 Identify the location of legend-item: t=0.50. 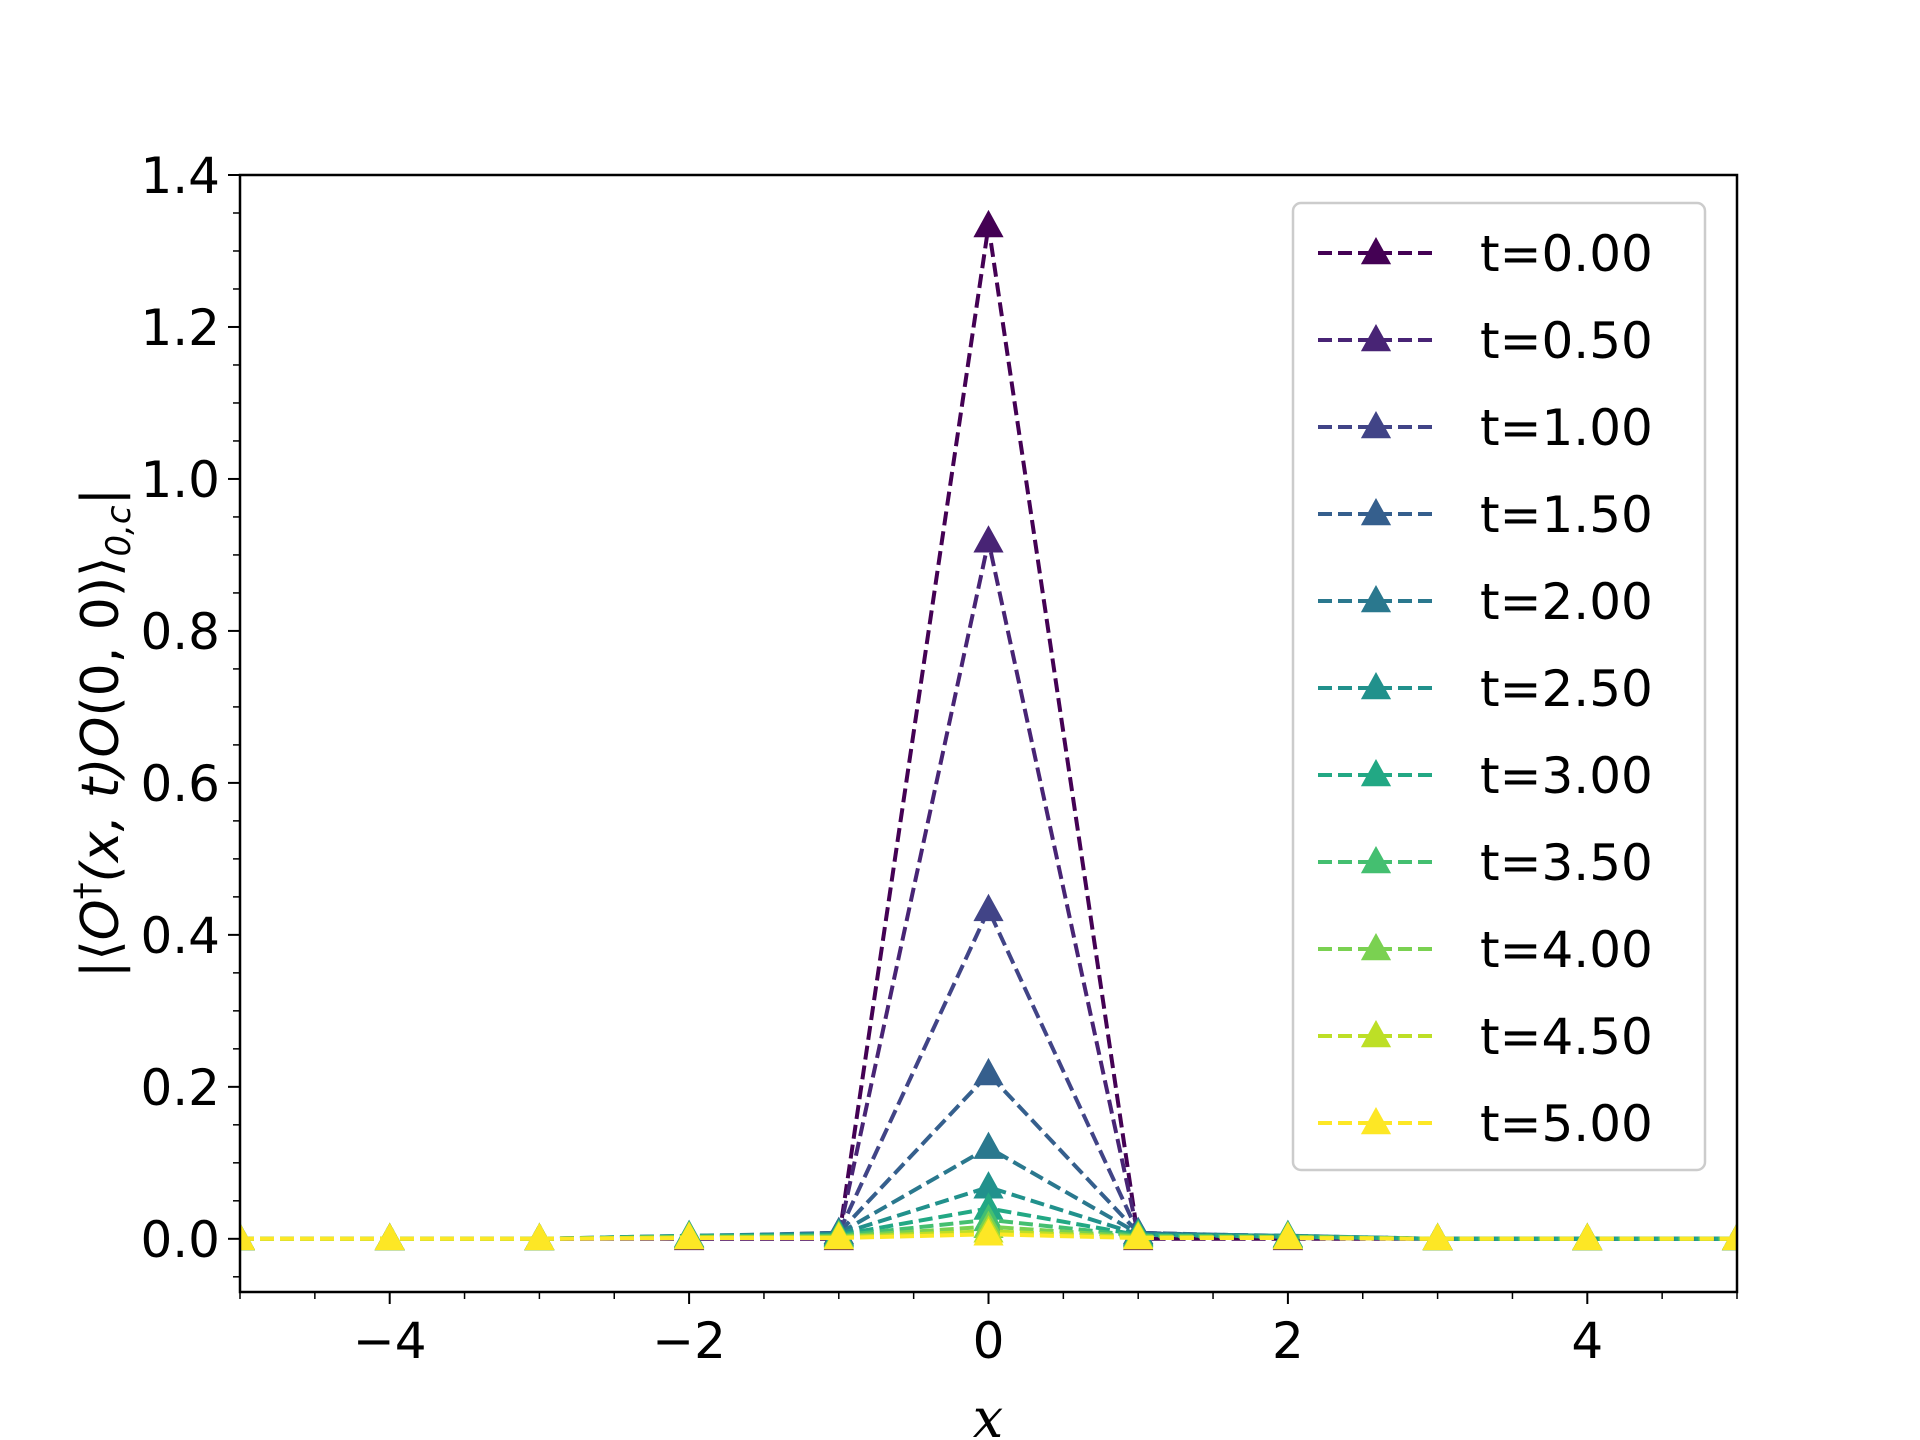
(1485, 341).